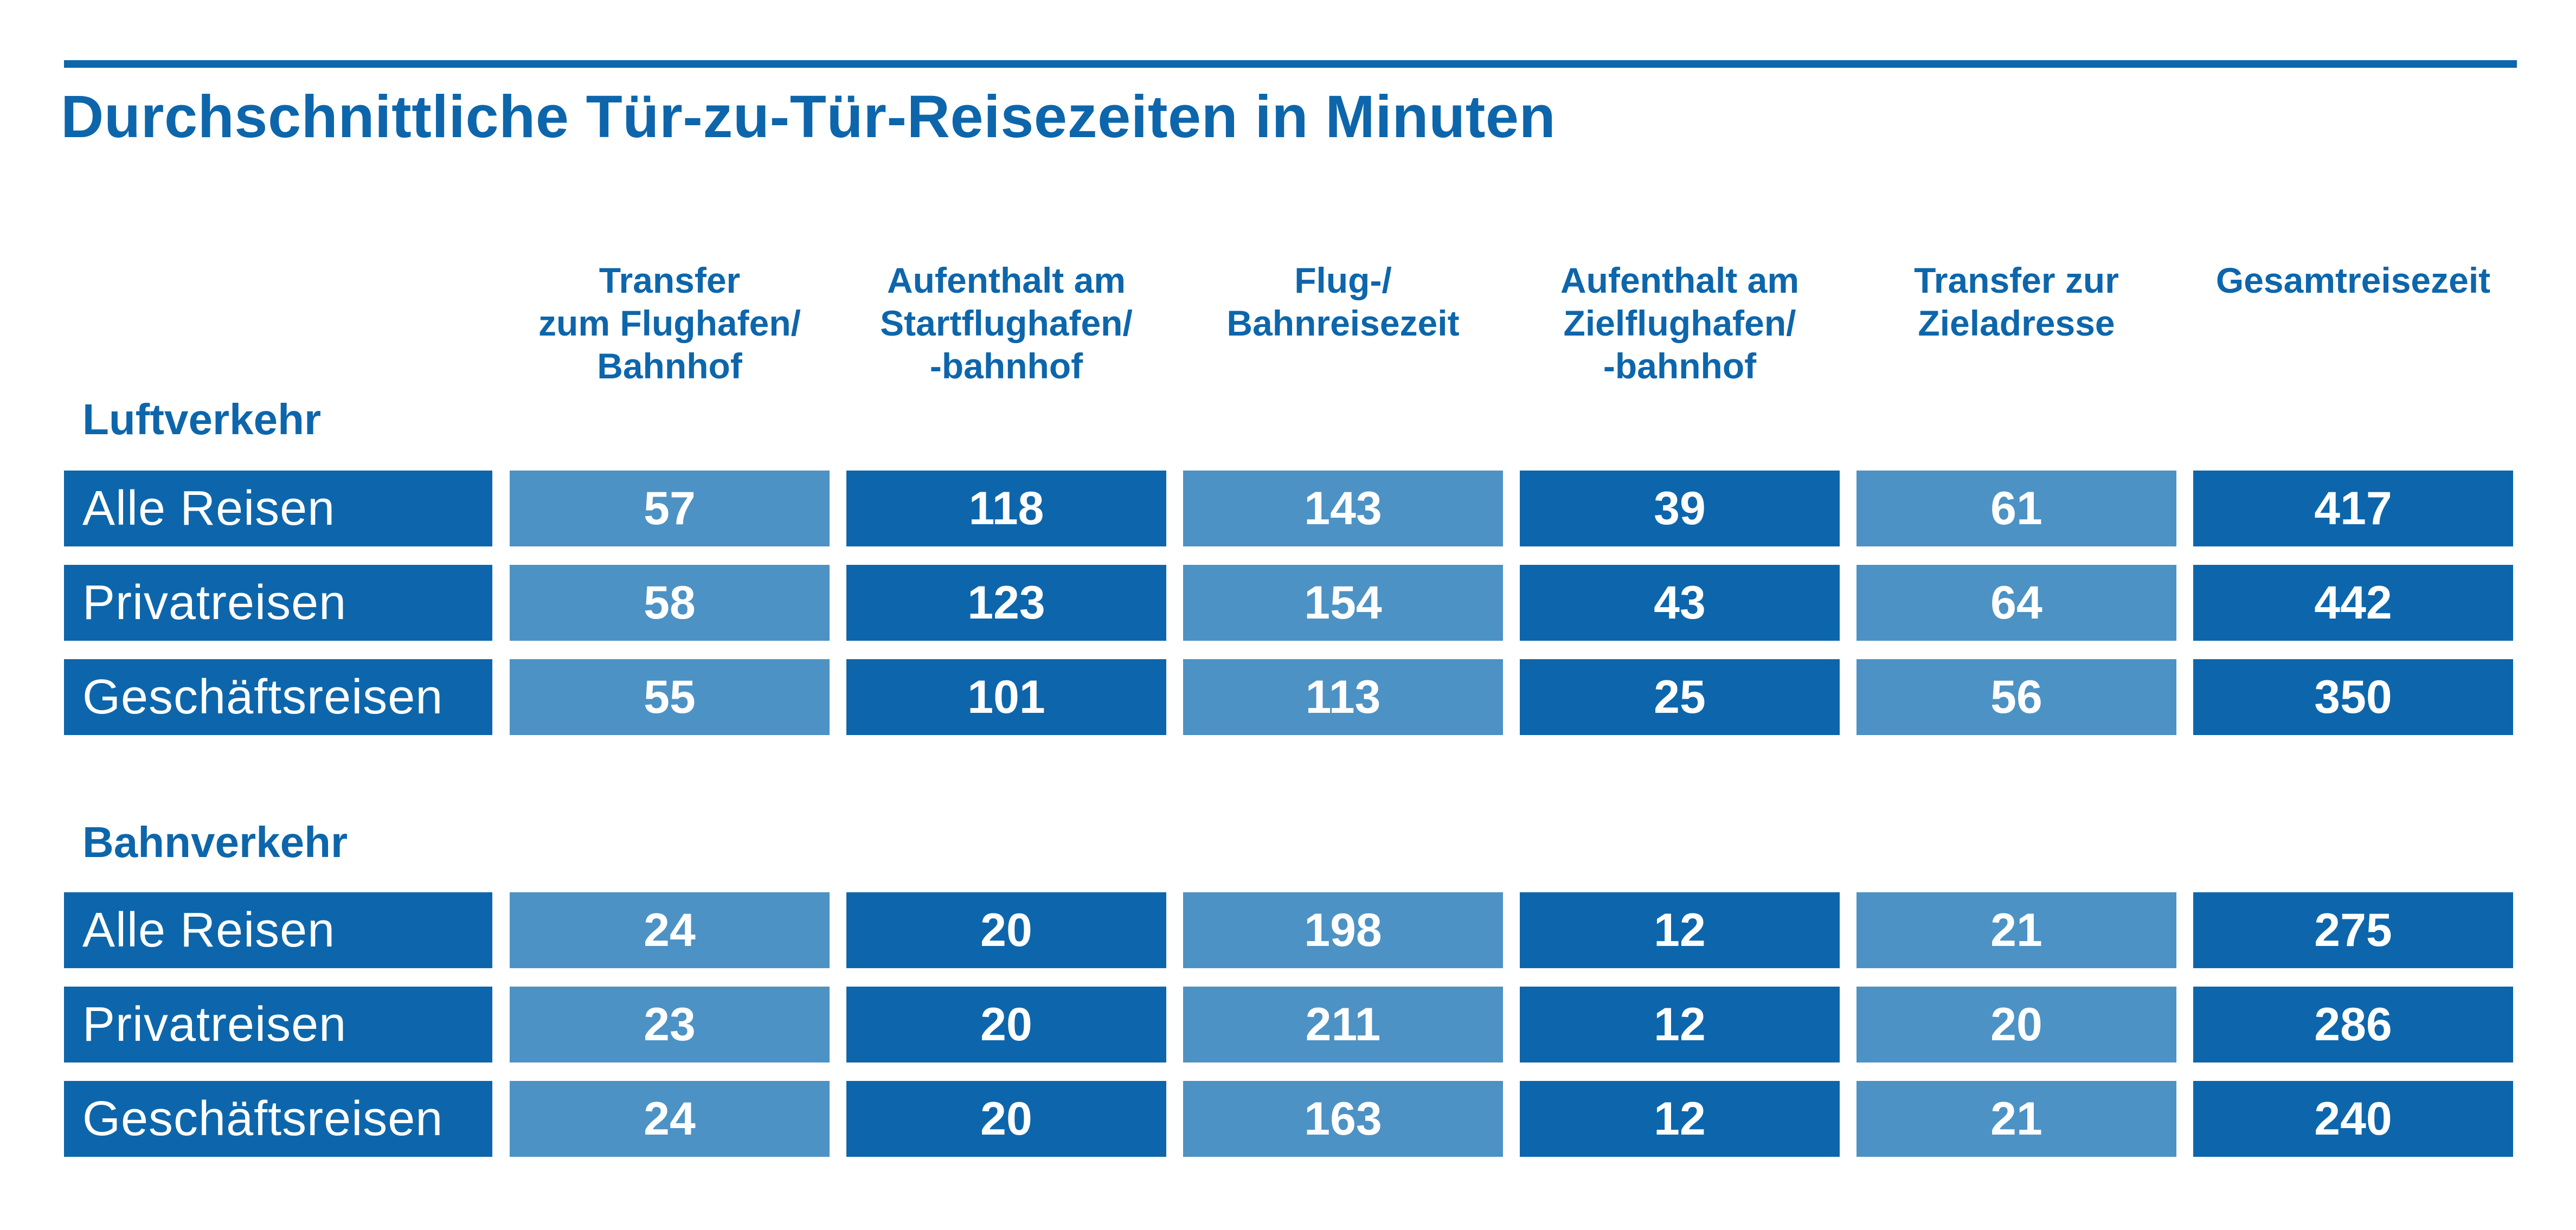 The image size is (2576, 1230). I want to click on section-label-bahnverkehr: Bahnverkehr, so click(215, 842).